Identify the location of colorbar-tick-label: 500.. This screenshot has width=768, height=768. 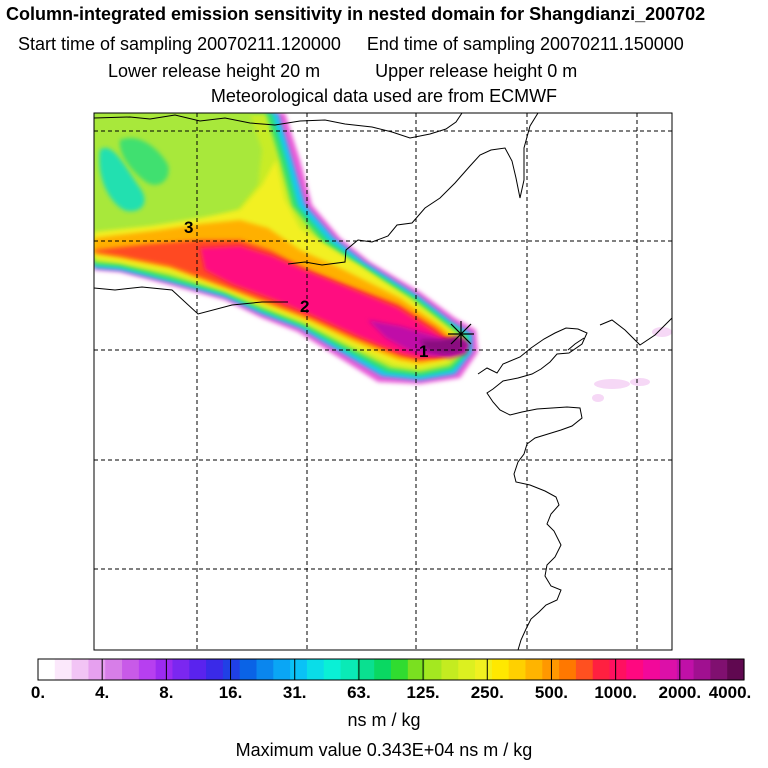
(551, 692).